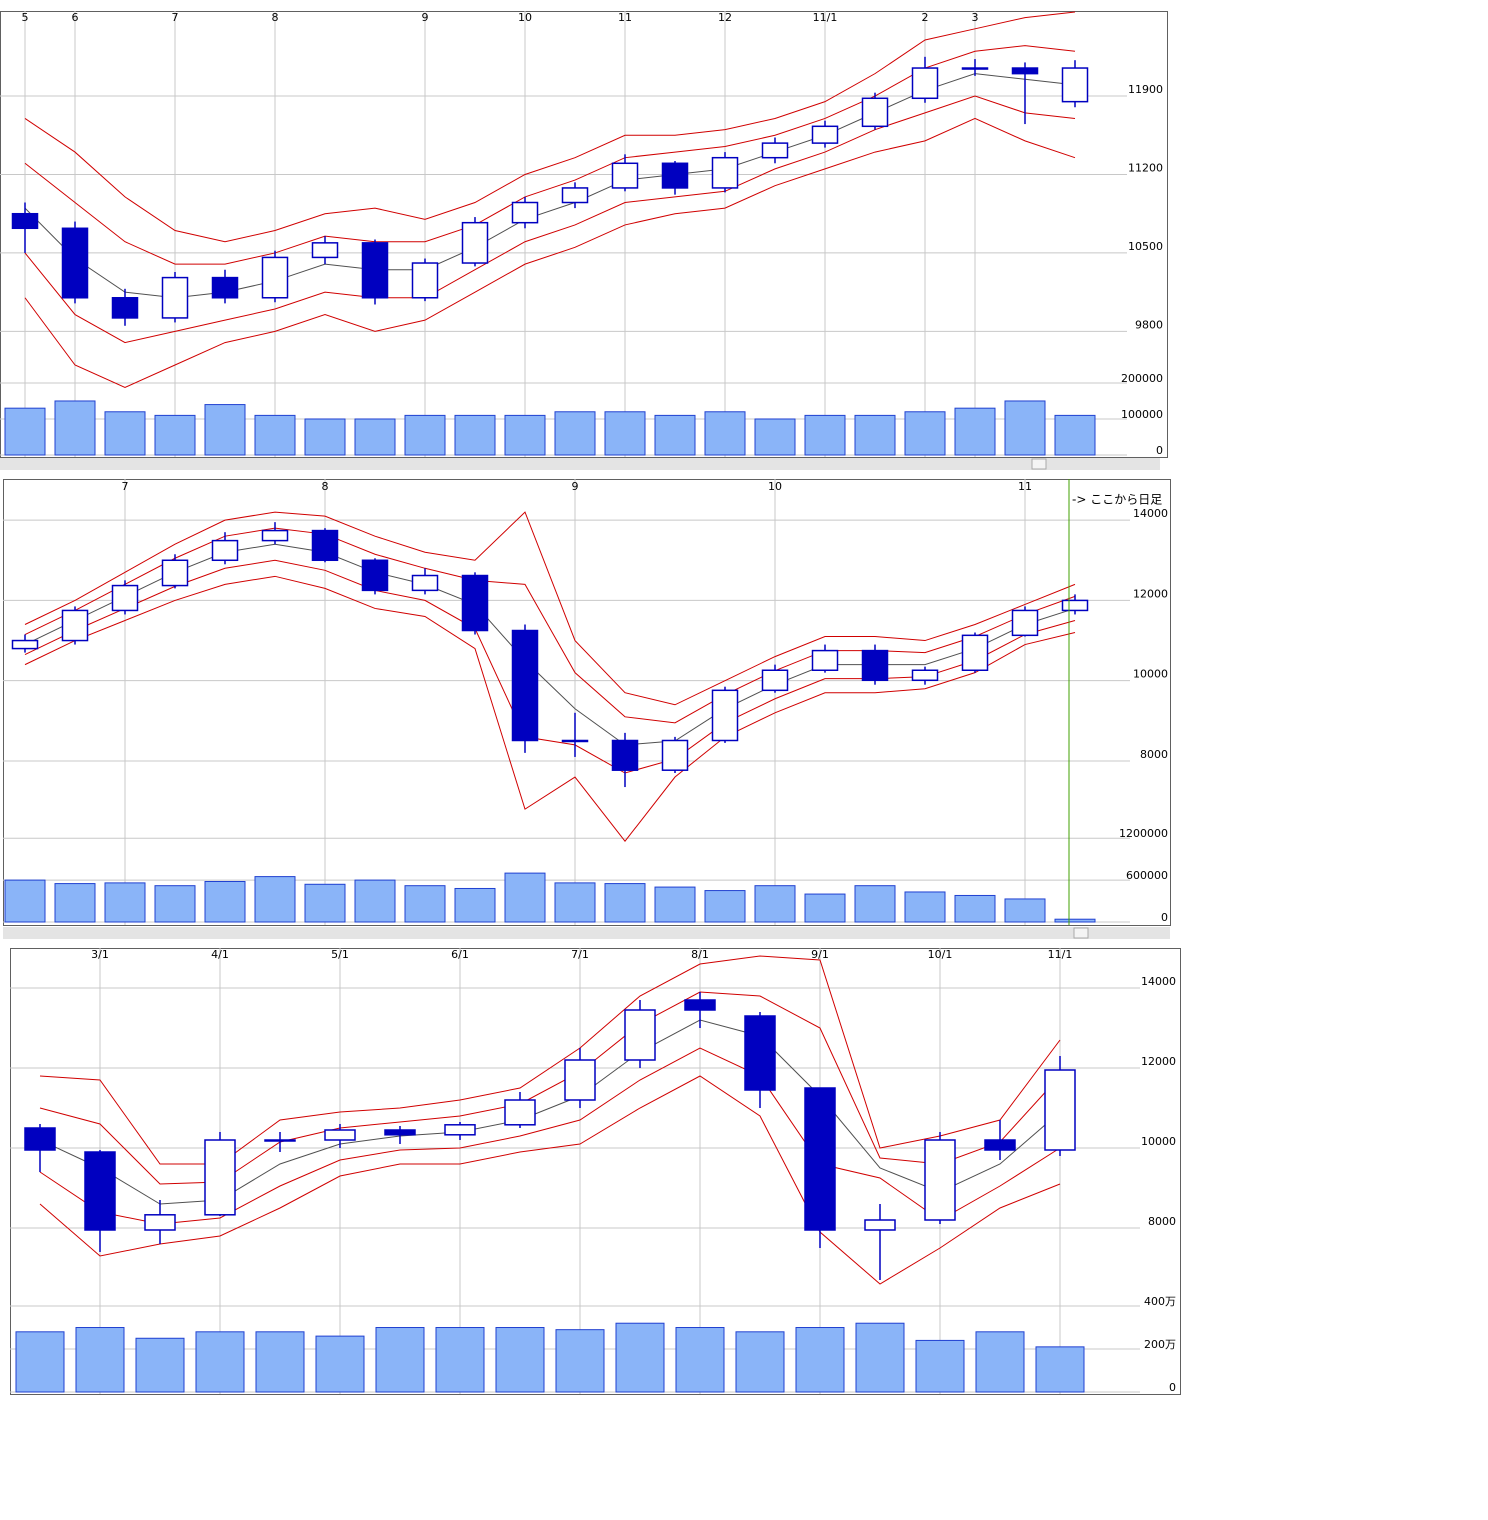 This screenshot has width=1488, height=1520. I want to click on x-tick-label: 5/1, so click(340, 954).